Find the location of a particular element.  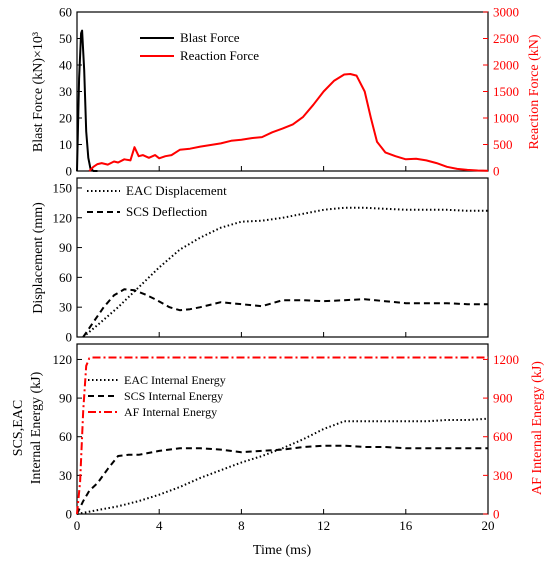

mid-y-tick-label-1: 30 is located at coordinates (65, 307).